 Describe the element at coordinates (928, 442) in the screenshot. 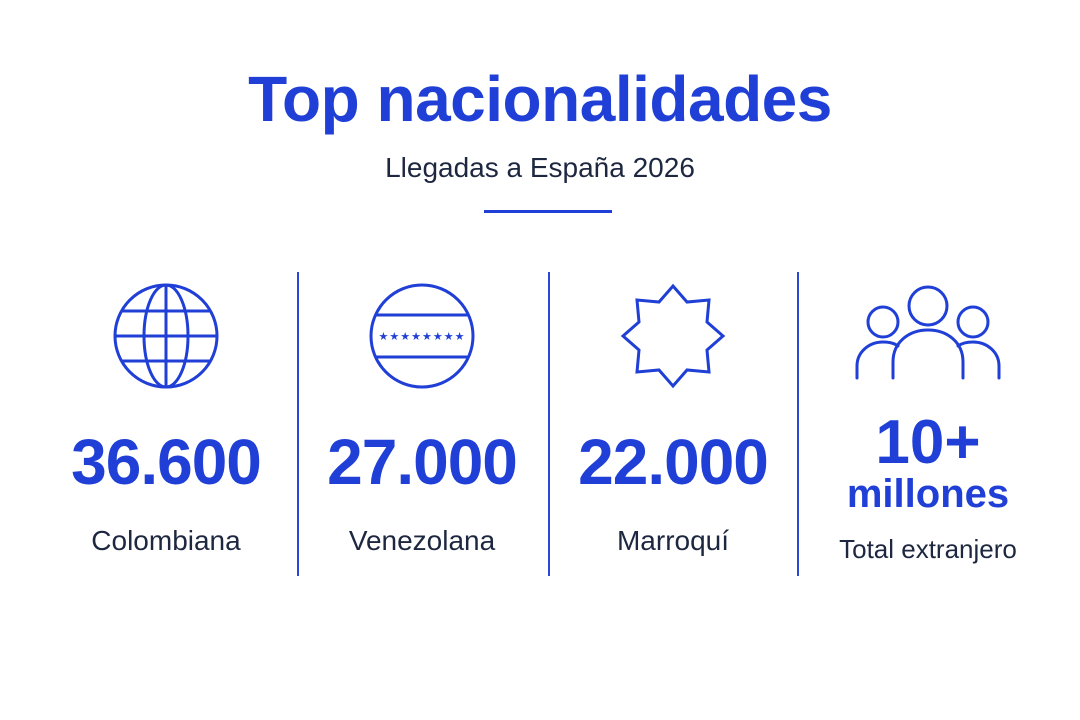

I see `stat-value: 10+` at that location.